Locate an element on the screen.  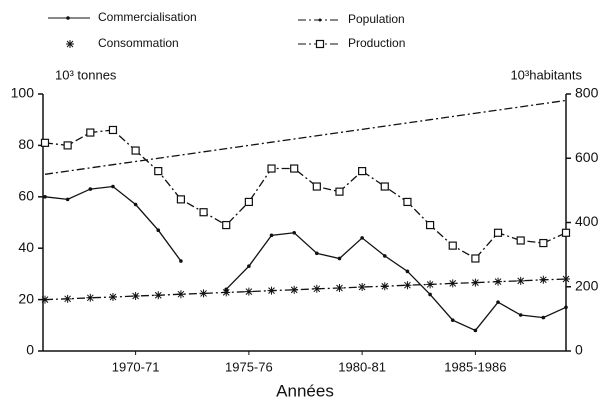
y-tick-label: 100 is located at coordinates (23, 93).